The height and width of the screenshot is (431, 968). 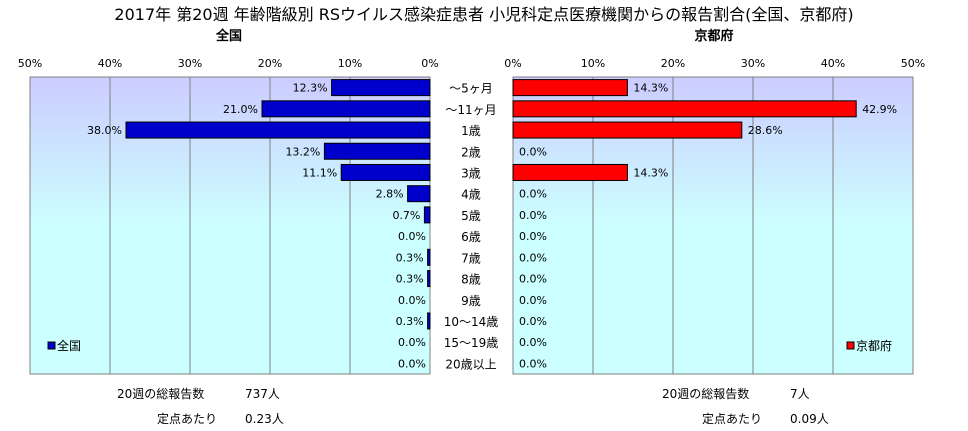 What do you see at coordinates (471, 343) in the screenshot?
I see `category-label: 15～19歳` at bounding box center [471, 343].